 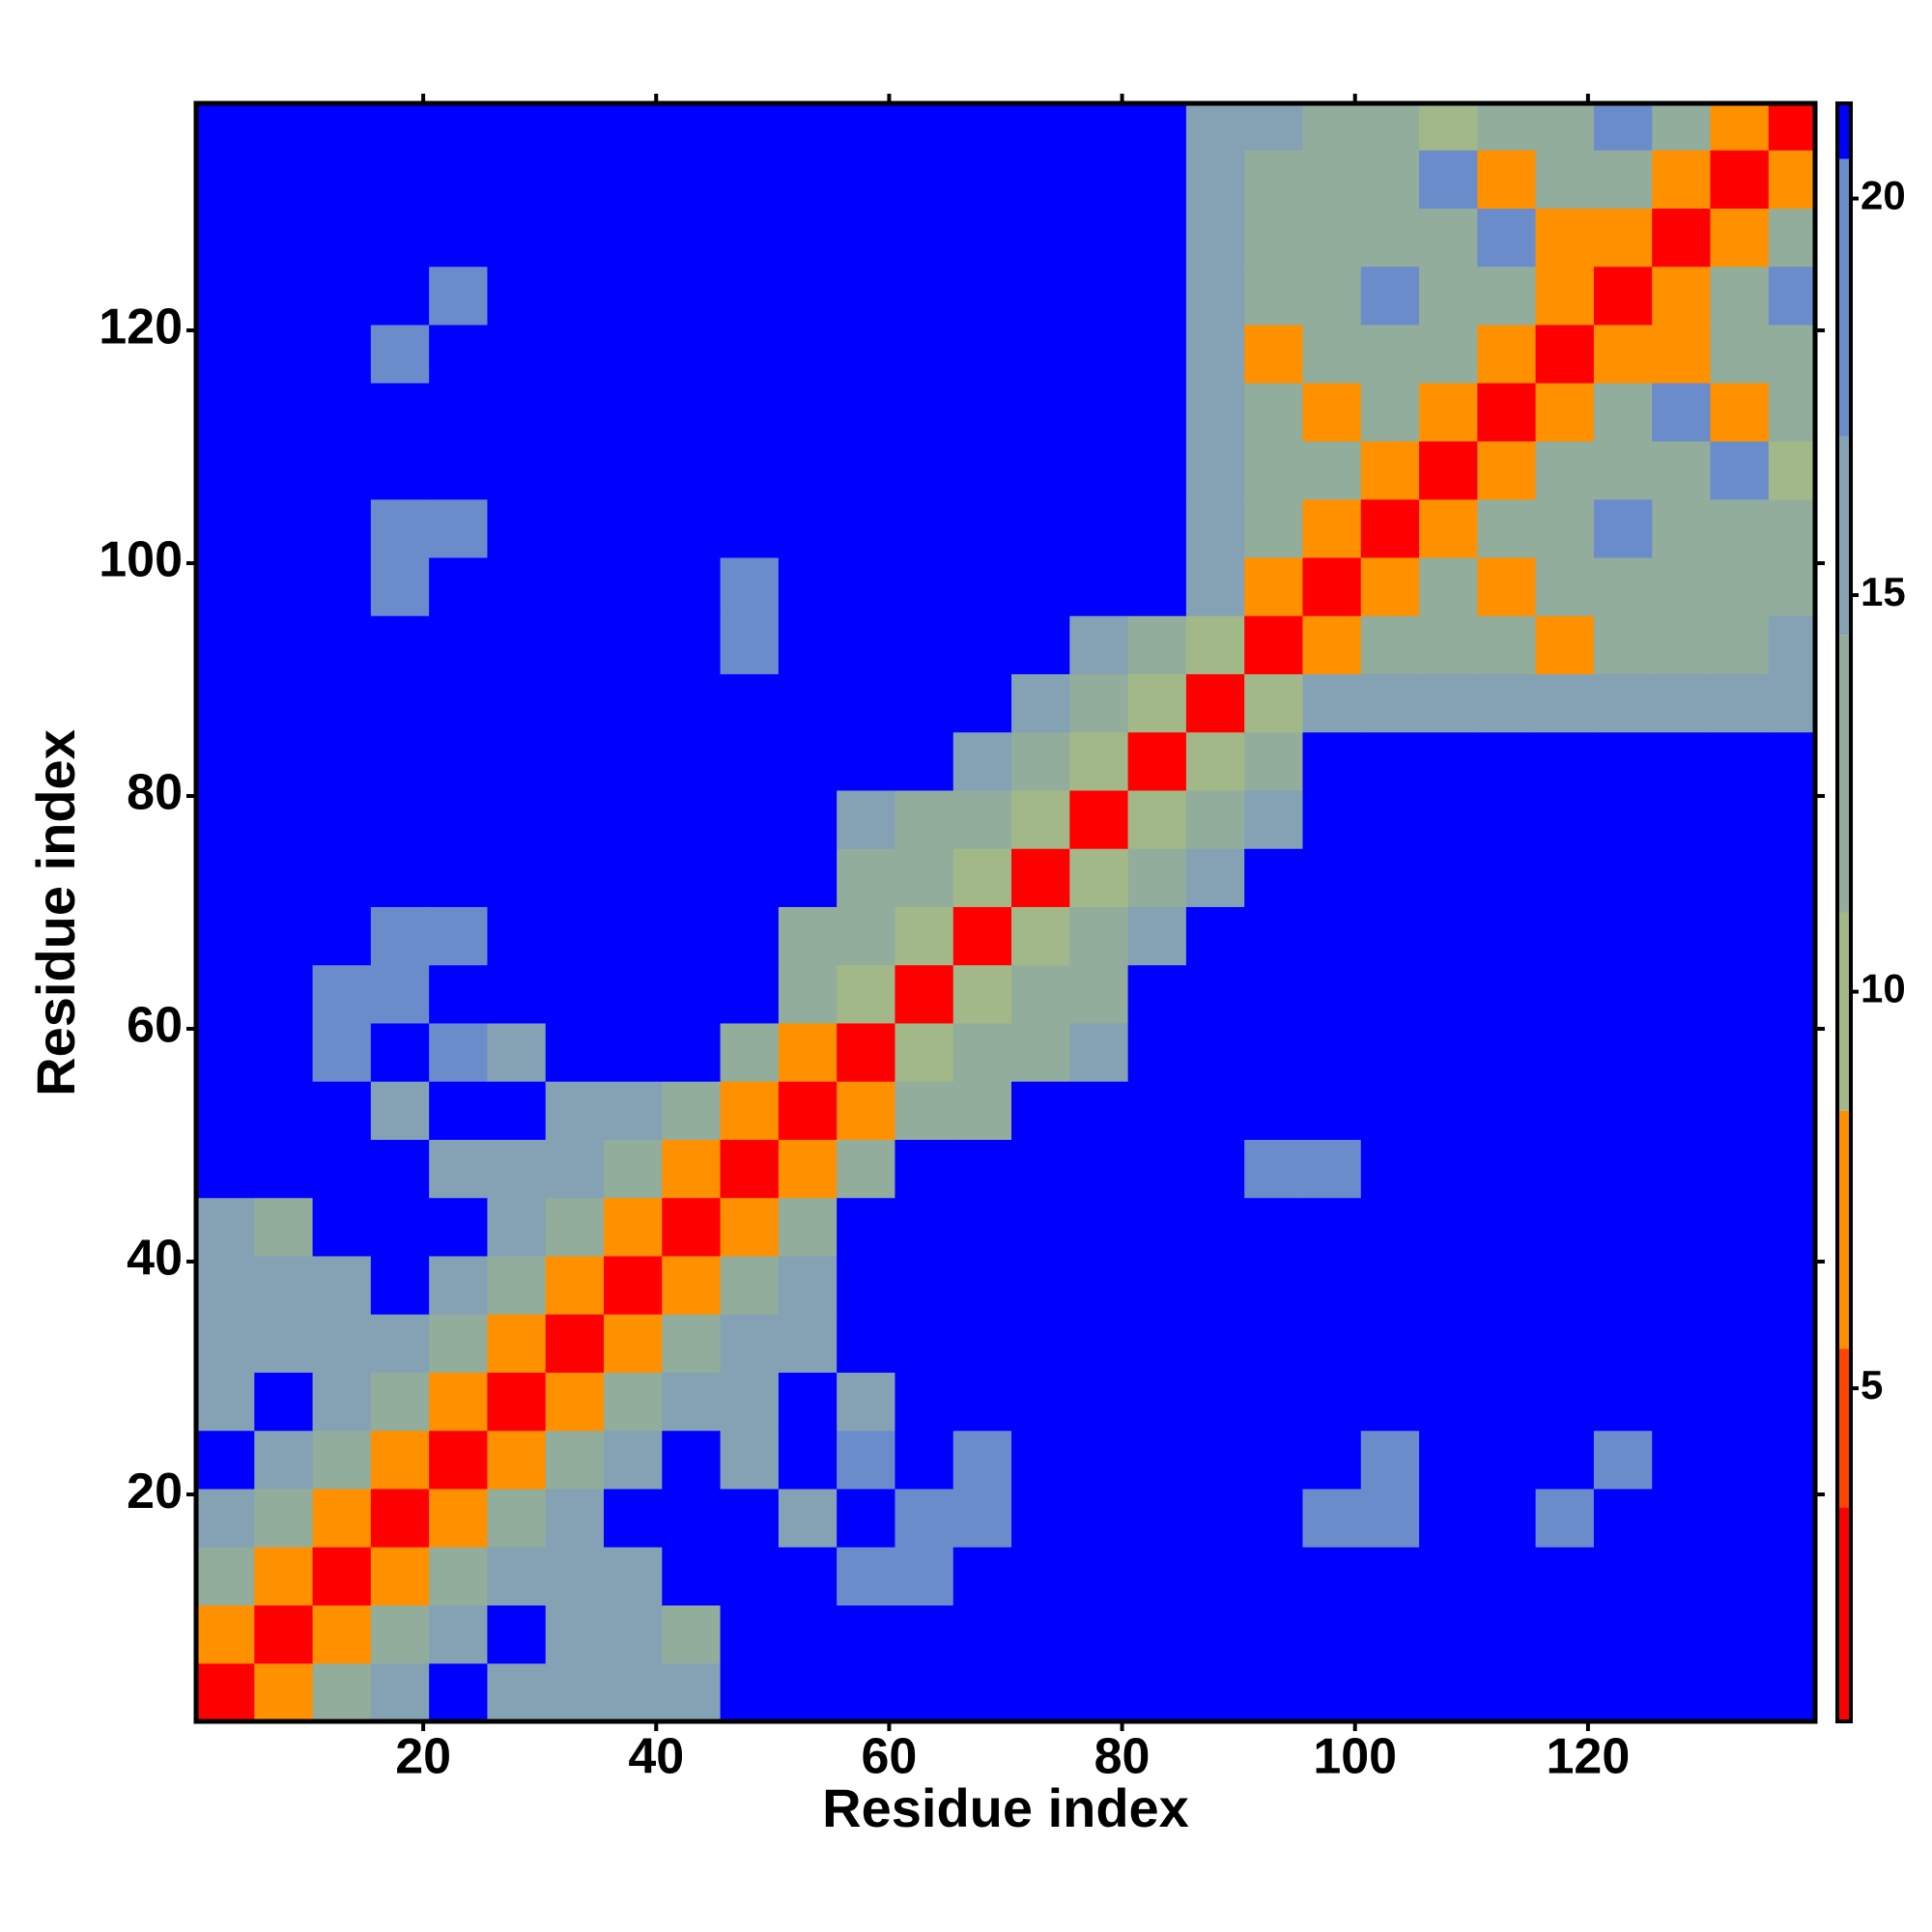 I want to click on y-tick-label: 120, so click(x=141, y=327).